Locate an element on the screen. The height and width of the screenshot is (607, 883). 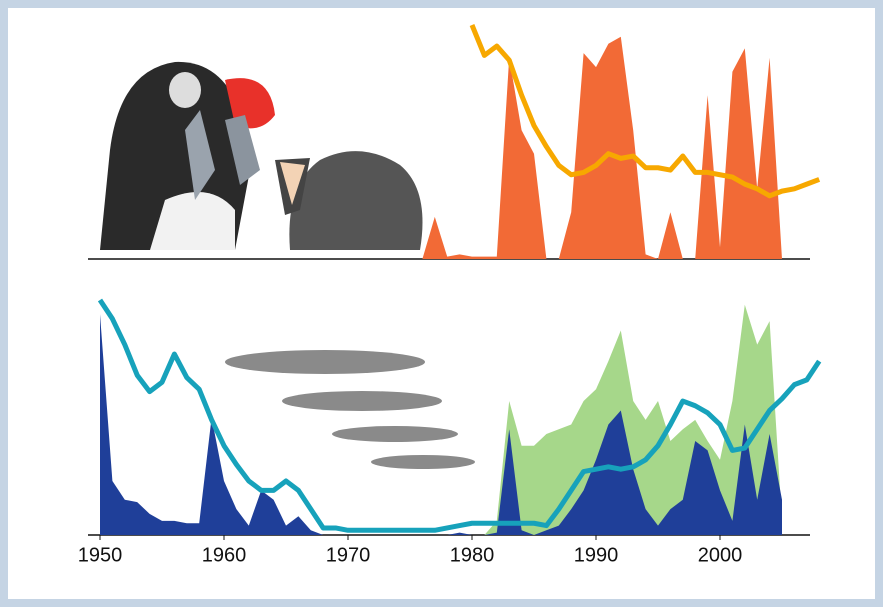
x-tick-label: 1960 is located at coordinates (224, 555).